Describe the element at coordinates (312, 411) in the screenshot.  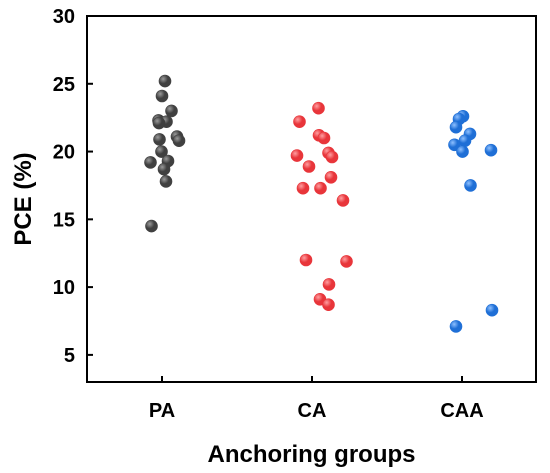
I see `x-tick-label: CA` at that location.